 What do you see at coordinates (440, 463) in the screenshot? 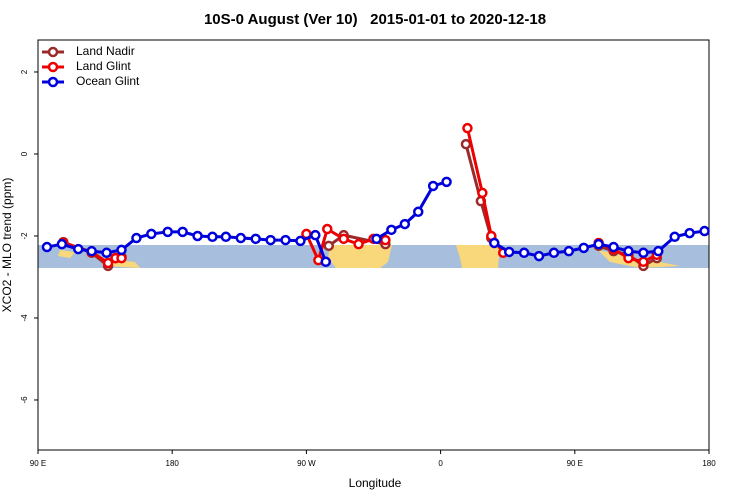
I see `x-tick-label: 0` at bounding box center [440, 463].